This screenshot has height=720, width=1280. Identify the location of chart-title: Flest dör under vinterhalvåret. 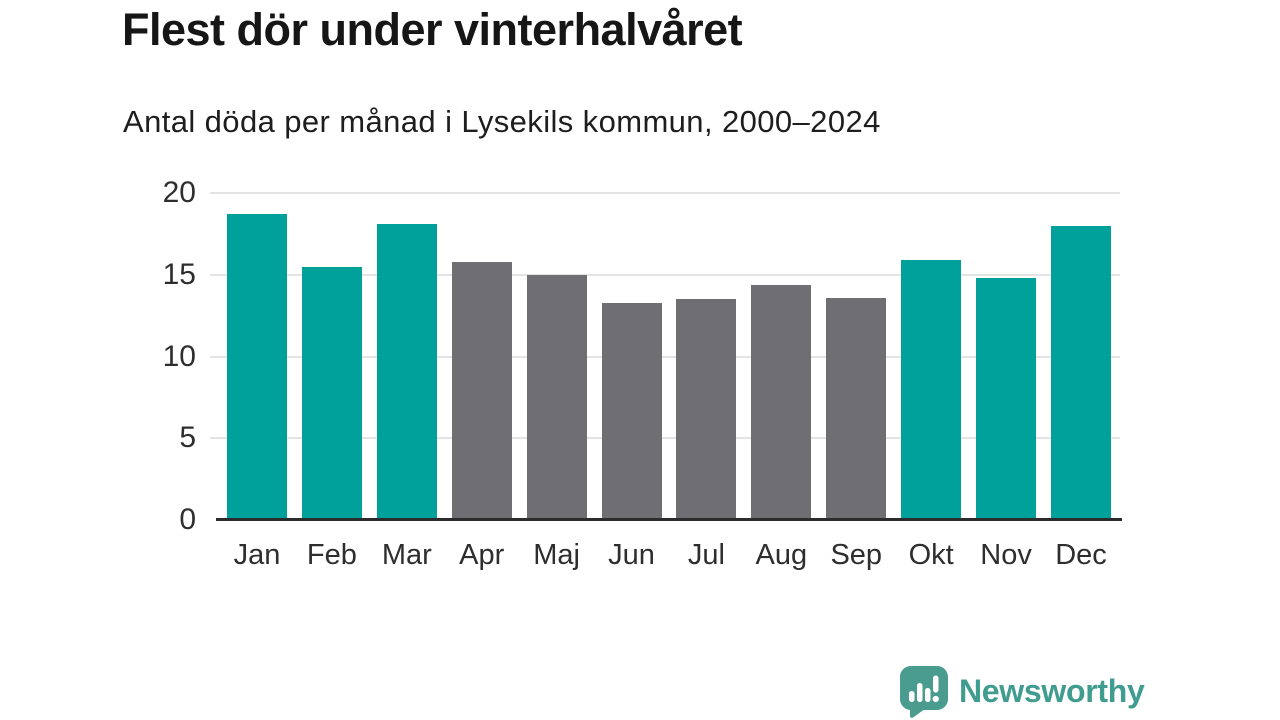
(432, 29).